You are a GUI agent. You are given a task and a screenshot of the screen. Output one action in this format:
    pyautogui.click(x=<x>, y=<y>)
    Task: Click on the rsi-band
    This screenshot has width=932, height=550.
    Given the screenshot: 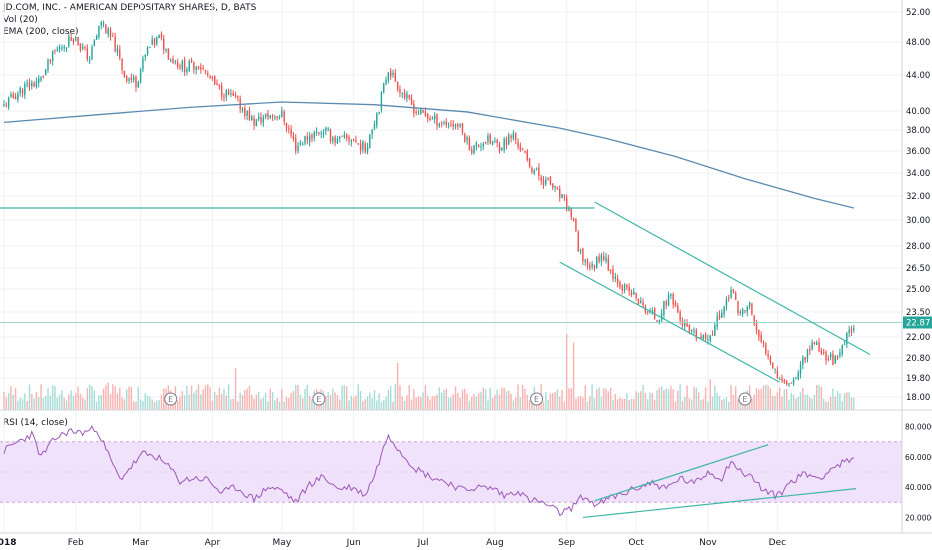 What is the action you would take?
    pyautogui.click(x=451, y=472)
    